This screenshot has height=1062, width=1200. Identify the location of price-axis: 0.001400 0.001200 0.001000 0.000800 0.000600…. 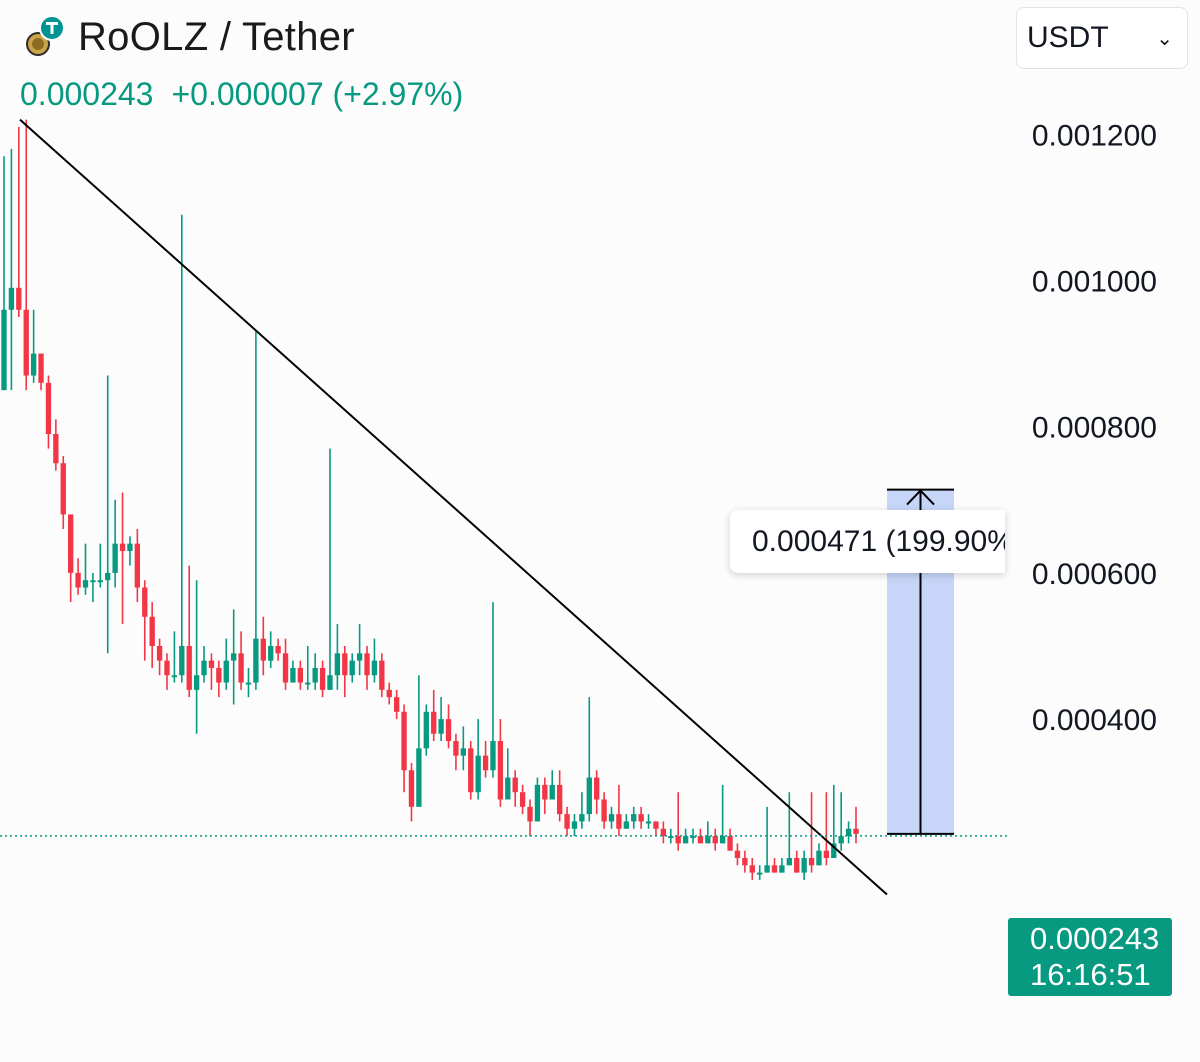
(1094, 368).